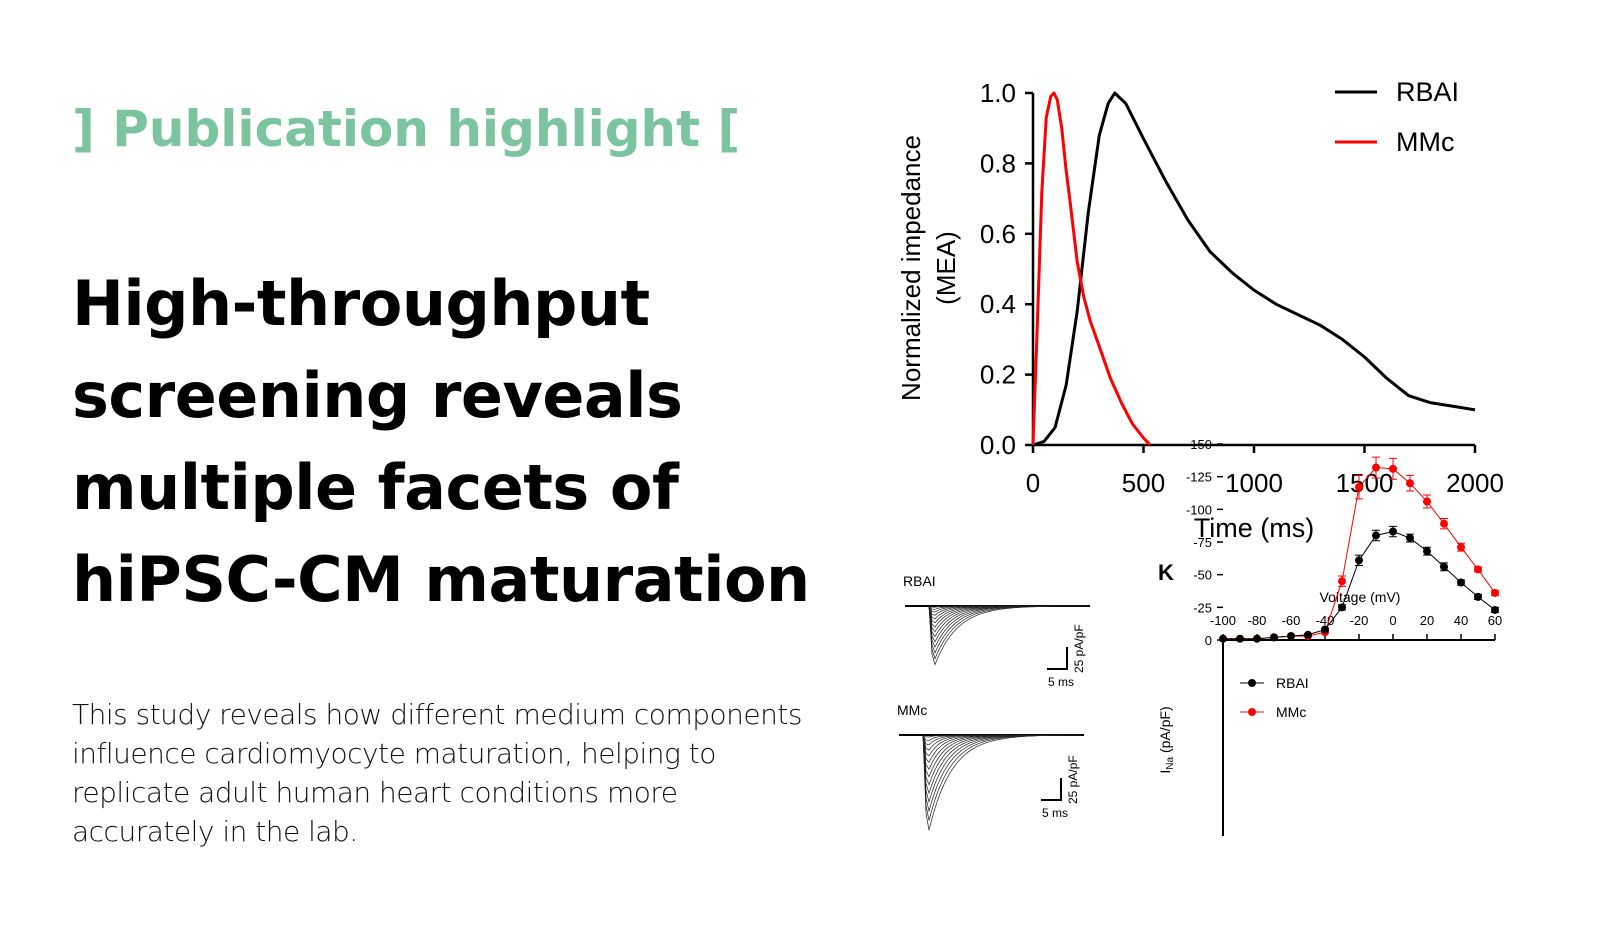 This screenshot has height=931, width=1600. I want to click on y-tick-label: -75, so click(1202, 542).